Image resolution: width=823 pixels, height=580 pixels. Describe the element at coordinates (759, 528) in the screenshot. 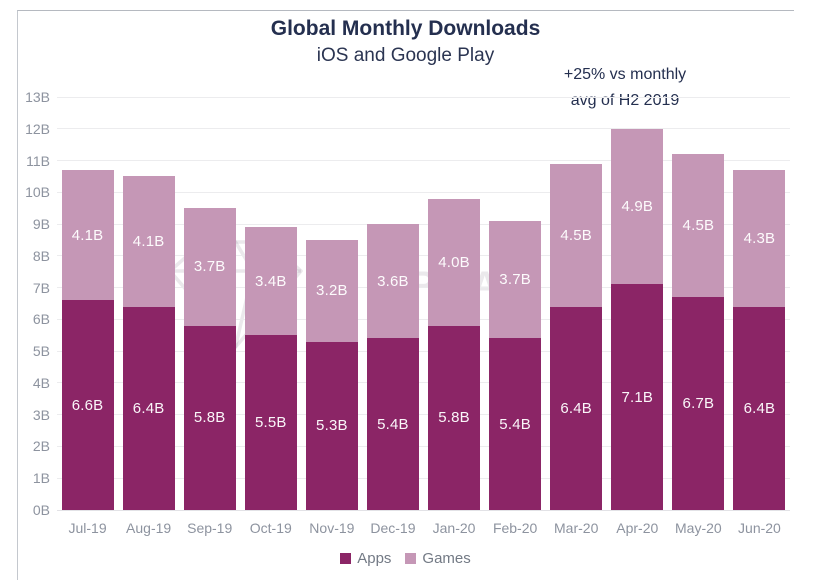

I see `x-tick-label-jun-20: Jun-20` at that location.